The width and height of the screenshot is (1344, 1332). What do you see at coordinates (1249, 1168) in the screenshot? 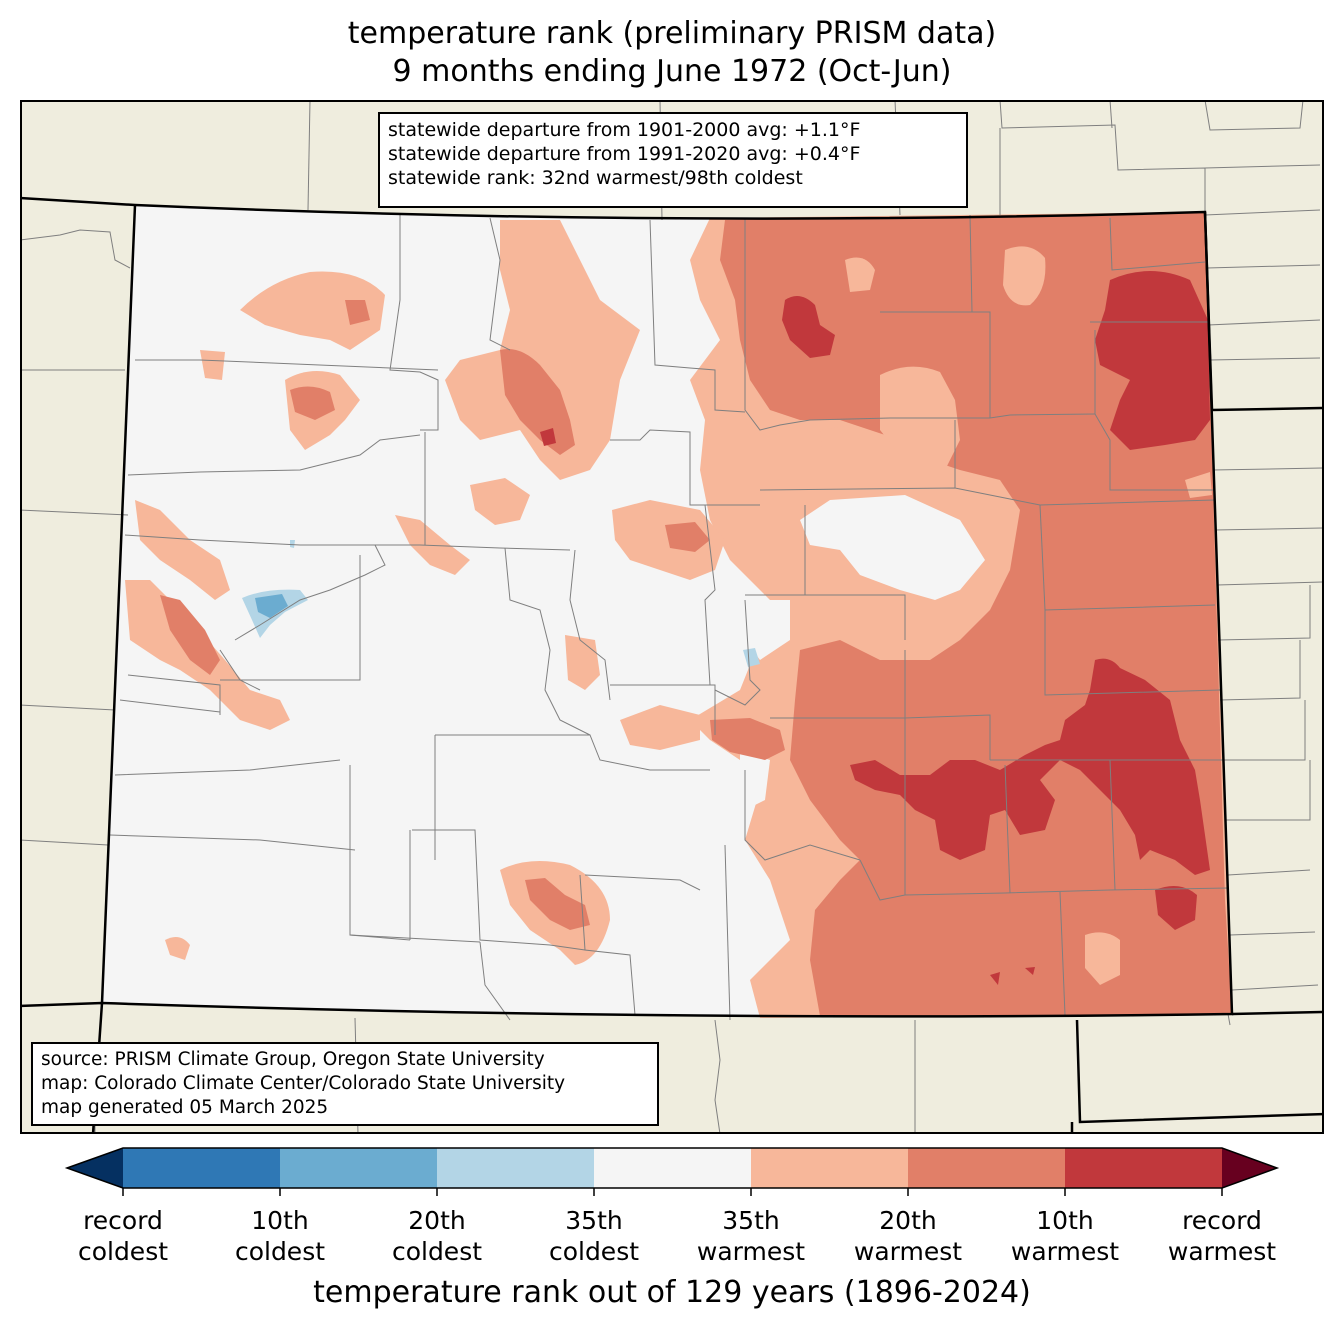
I see `colorbar-over-arrow` at bounding box center [1249, 1168].